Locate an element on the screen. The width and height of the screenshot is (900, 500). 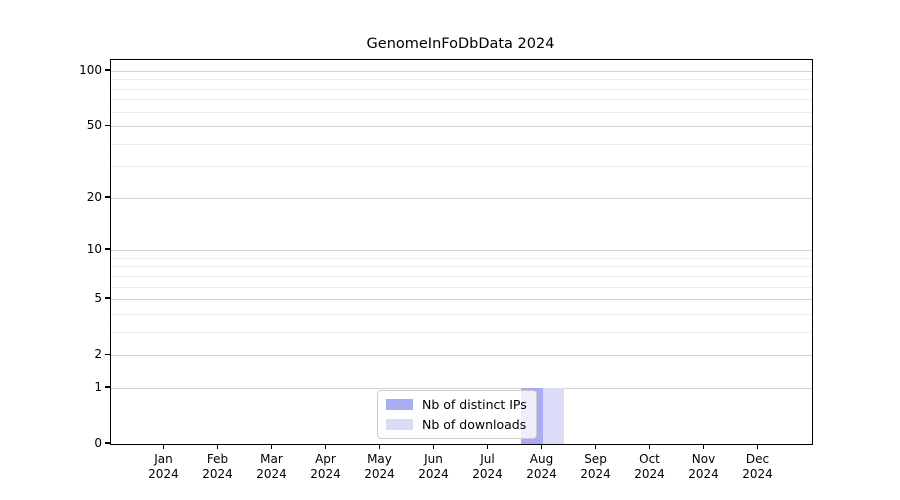
x-tick-month: Oct is located at coordinates (649, 459).